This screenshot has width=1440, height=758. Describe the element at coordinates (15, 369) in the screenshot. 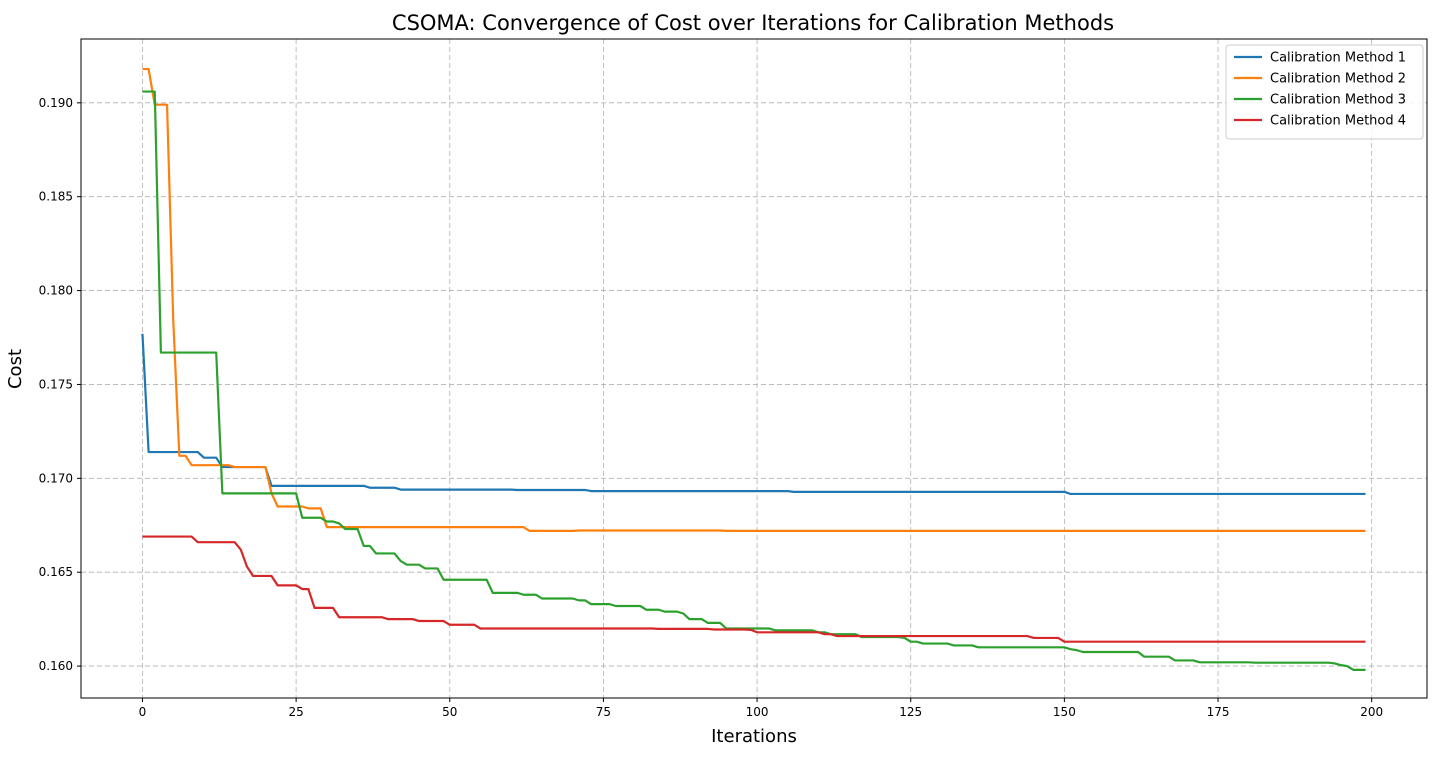

I see `y-axis-title: Cost` at that location.